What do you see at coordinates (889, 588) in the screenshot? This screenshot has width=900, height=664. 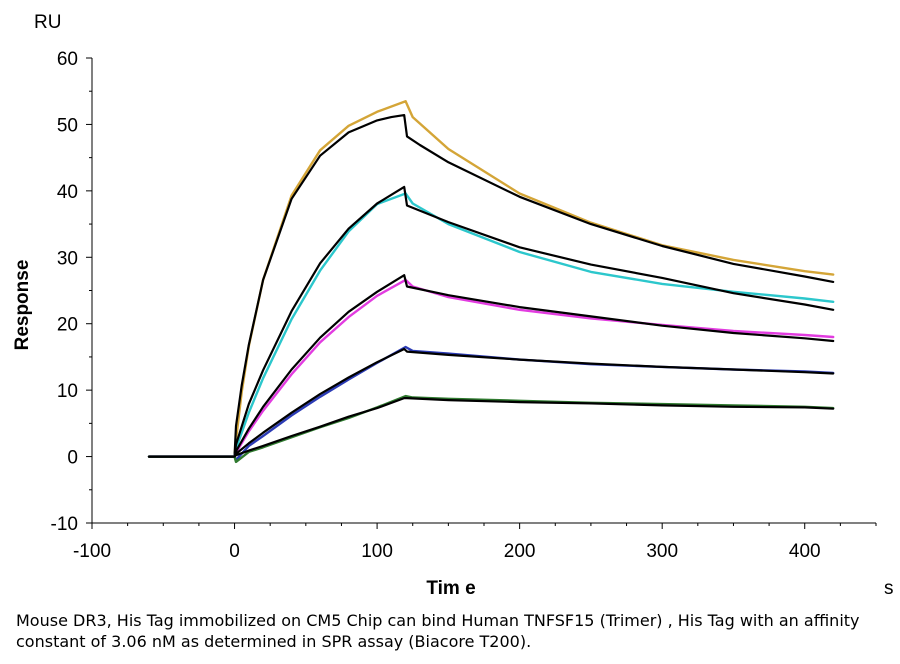 I see `x-unit-label: s` at bounding box center [889, 588].